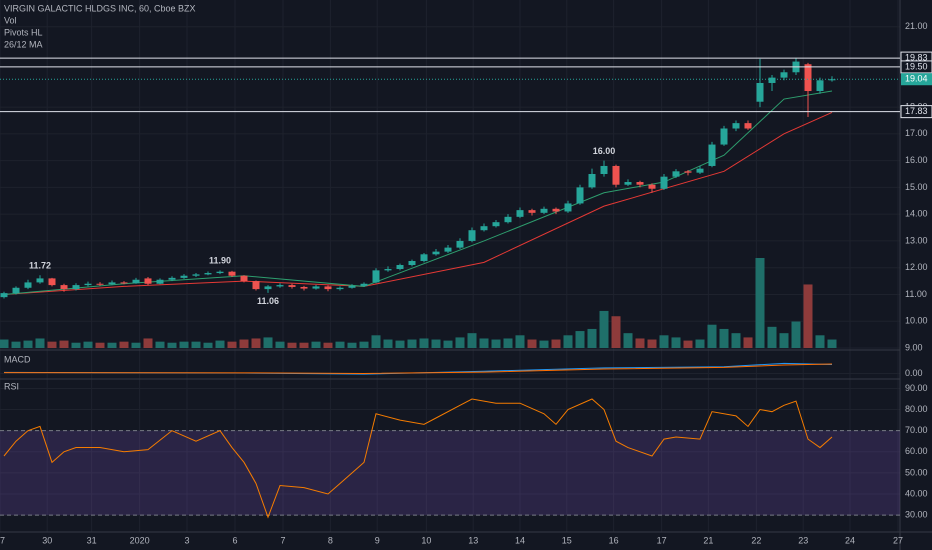 The width and height of the screenshot is (932, 550). What do you see at coordinates (11, 386) in the screenshot?
I see `pane-title: RSI` at bounding box center [11, 386].